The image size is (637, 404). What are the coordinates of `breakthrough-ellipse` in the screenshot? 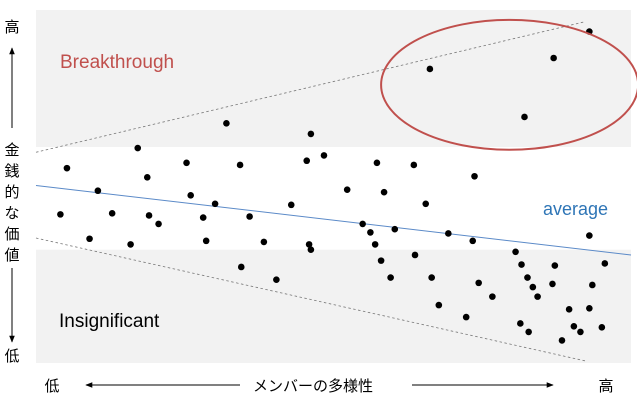 It's located at (508, 84).